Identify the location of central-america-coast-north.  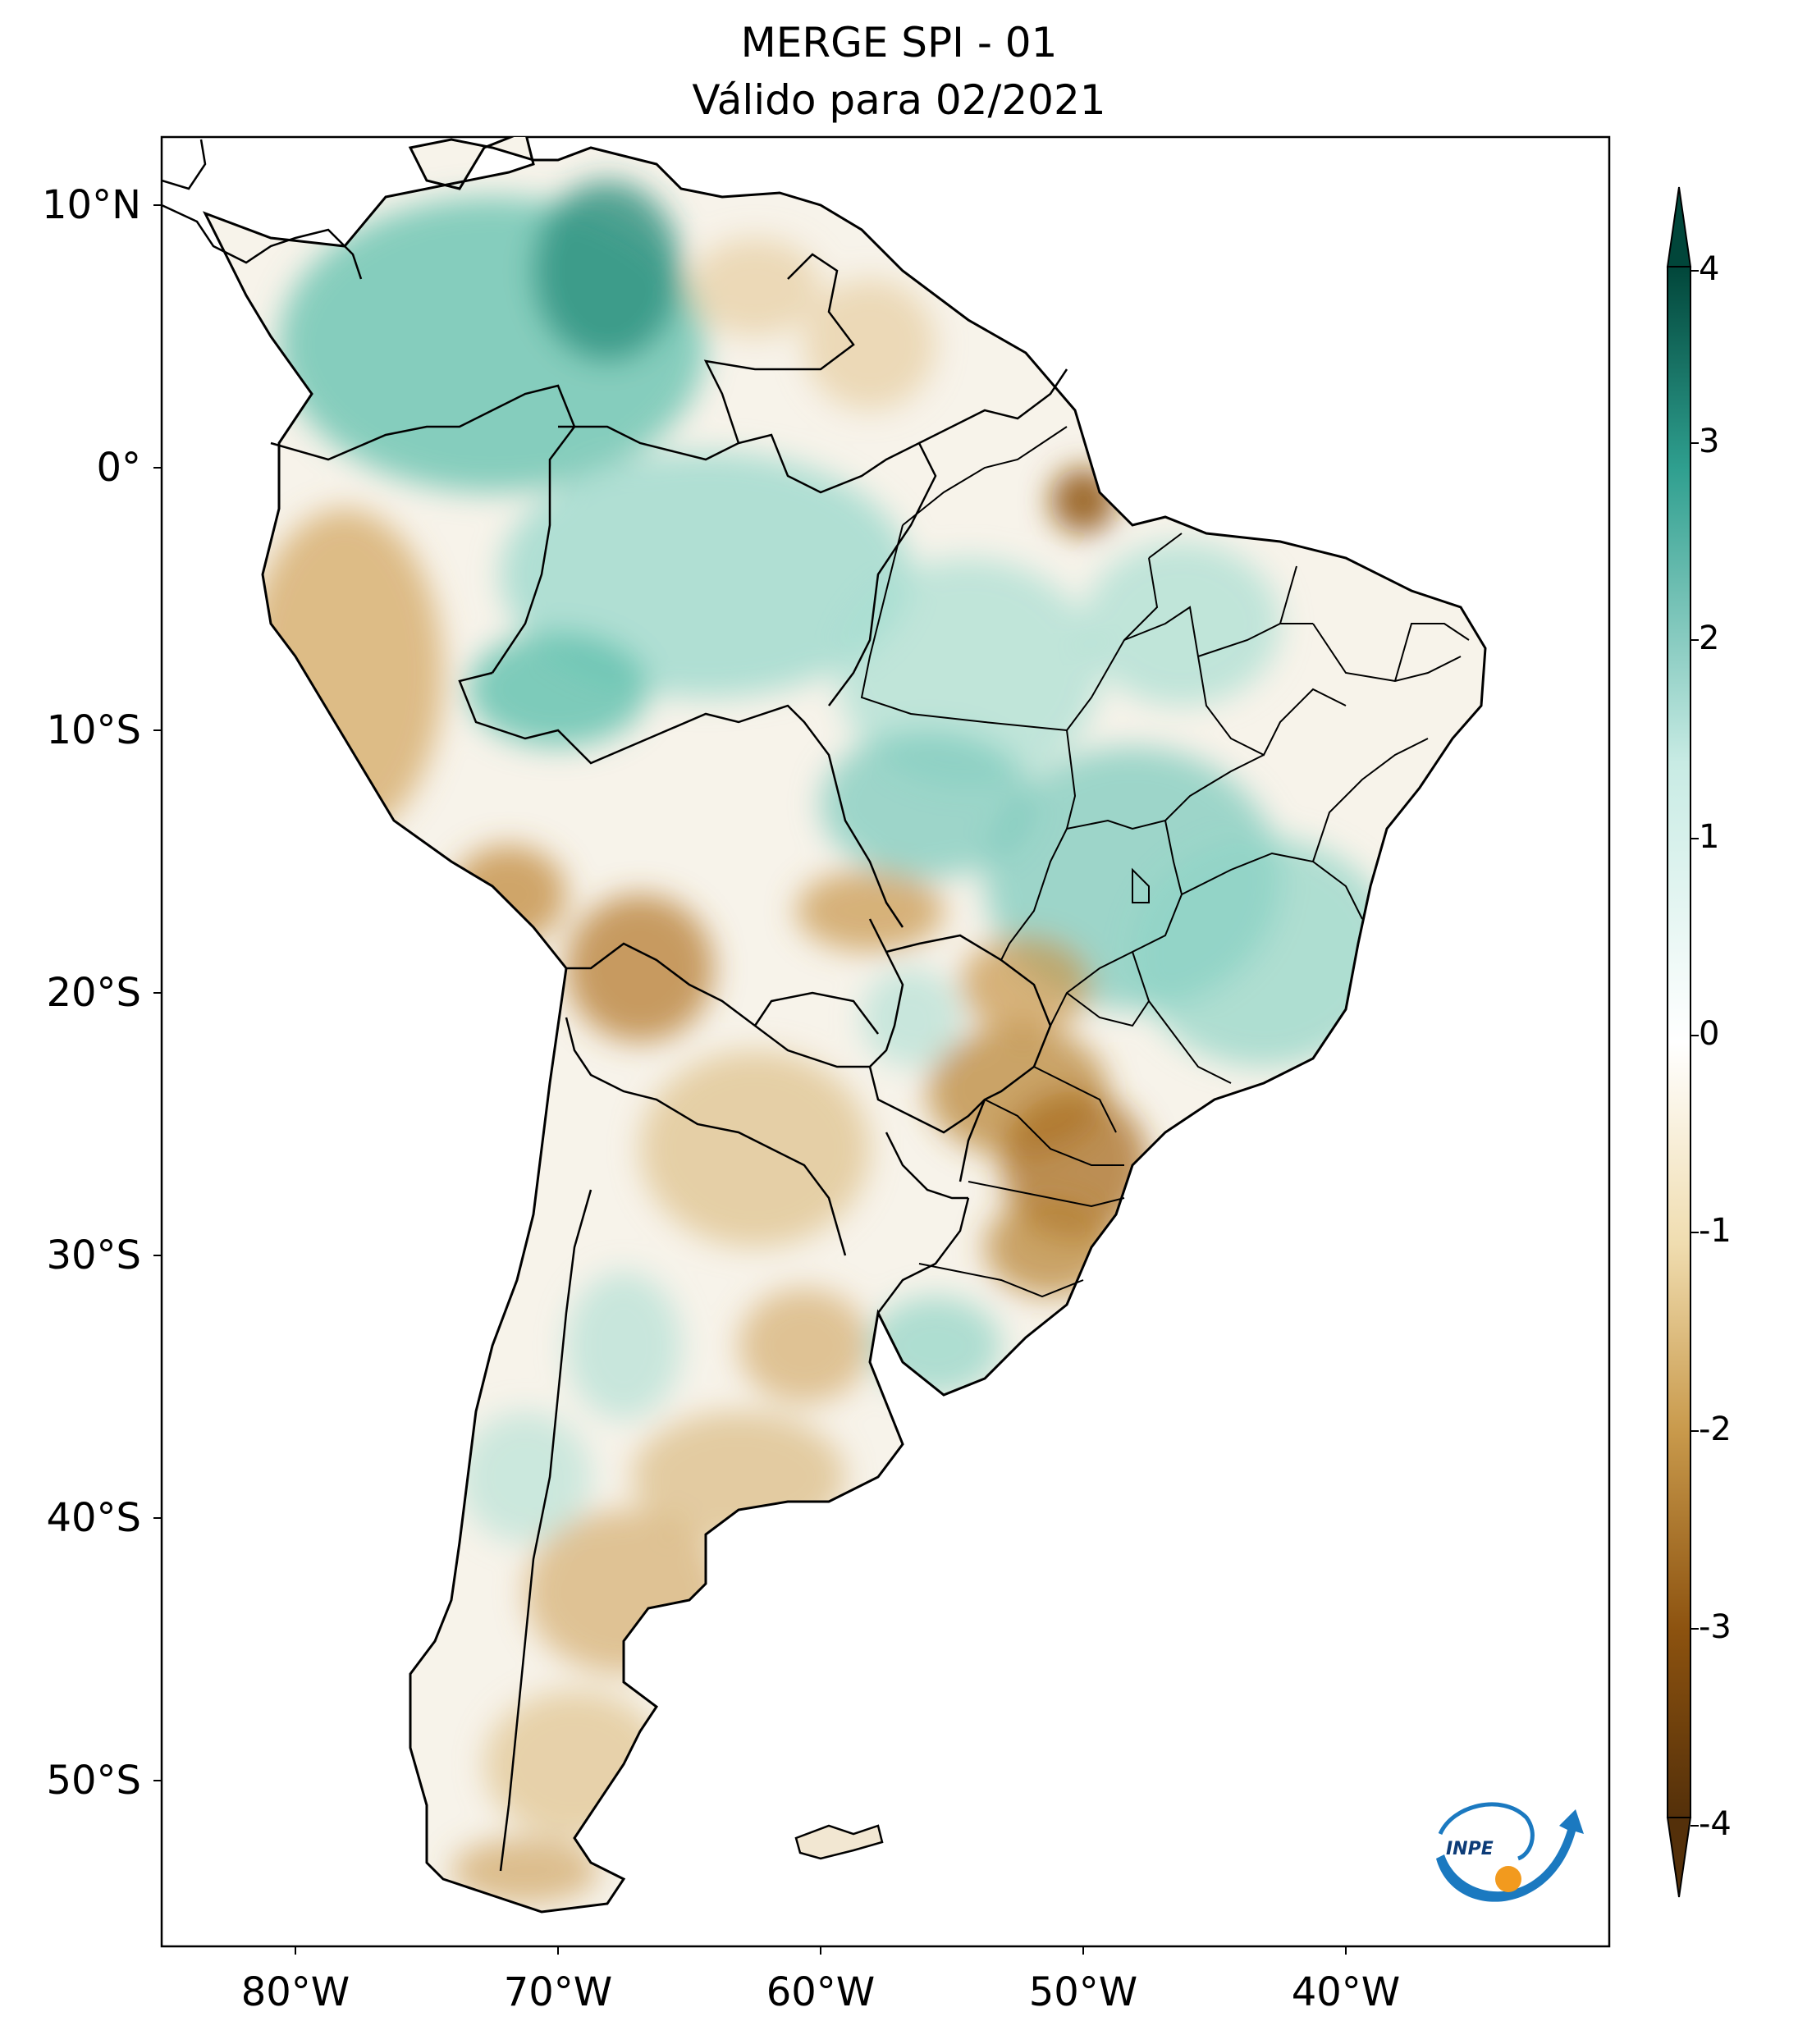
(184, 164).